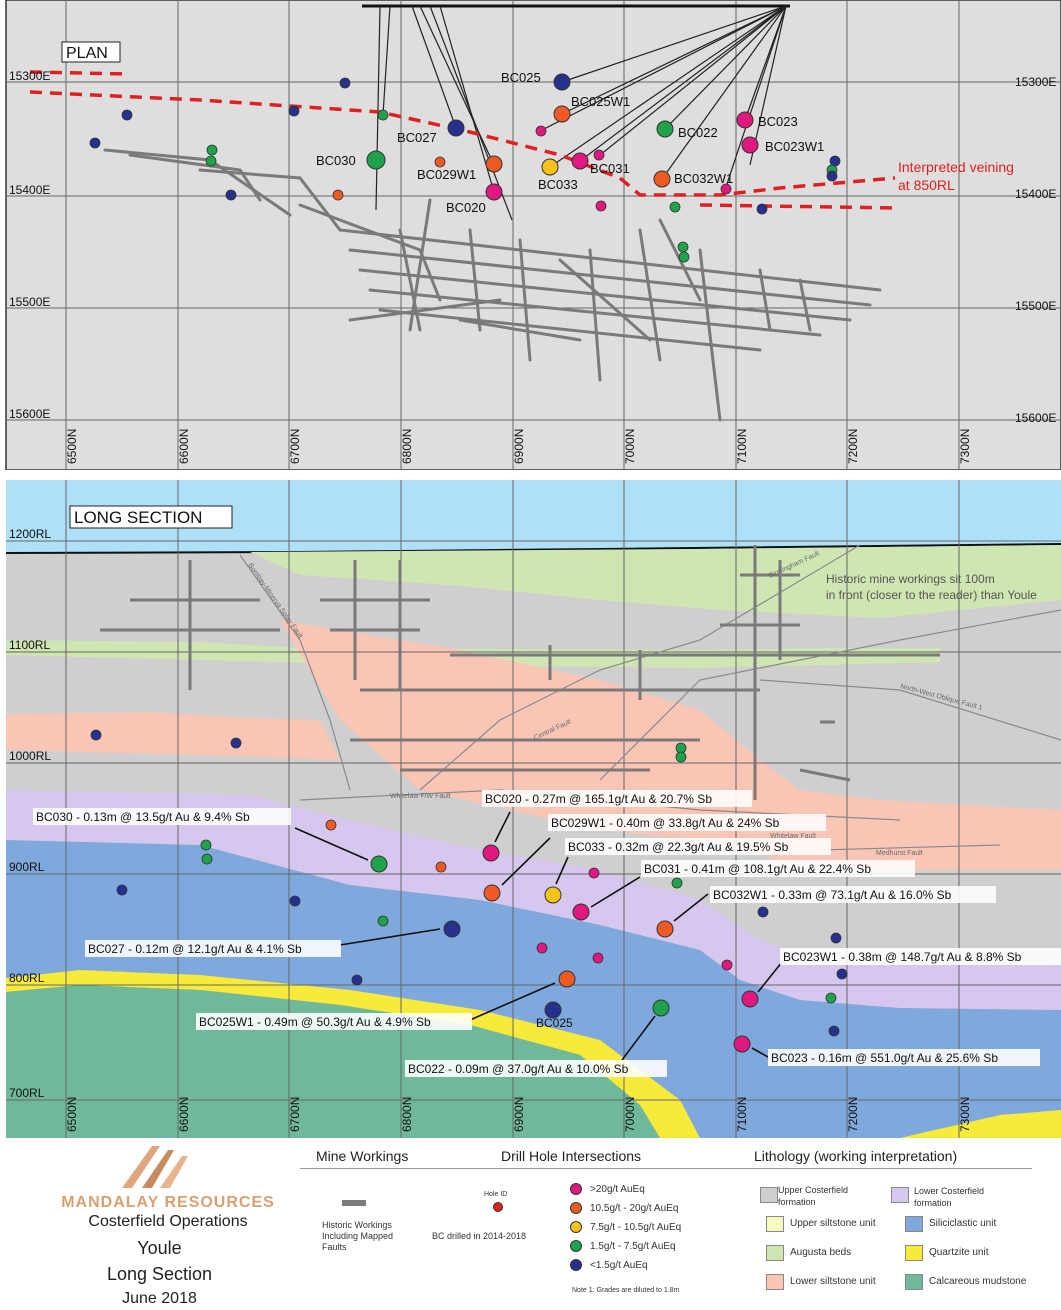 This screenshot has width=1061, height=1310. I want to click on hole-label: BC027, so click(417, 137).